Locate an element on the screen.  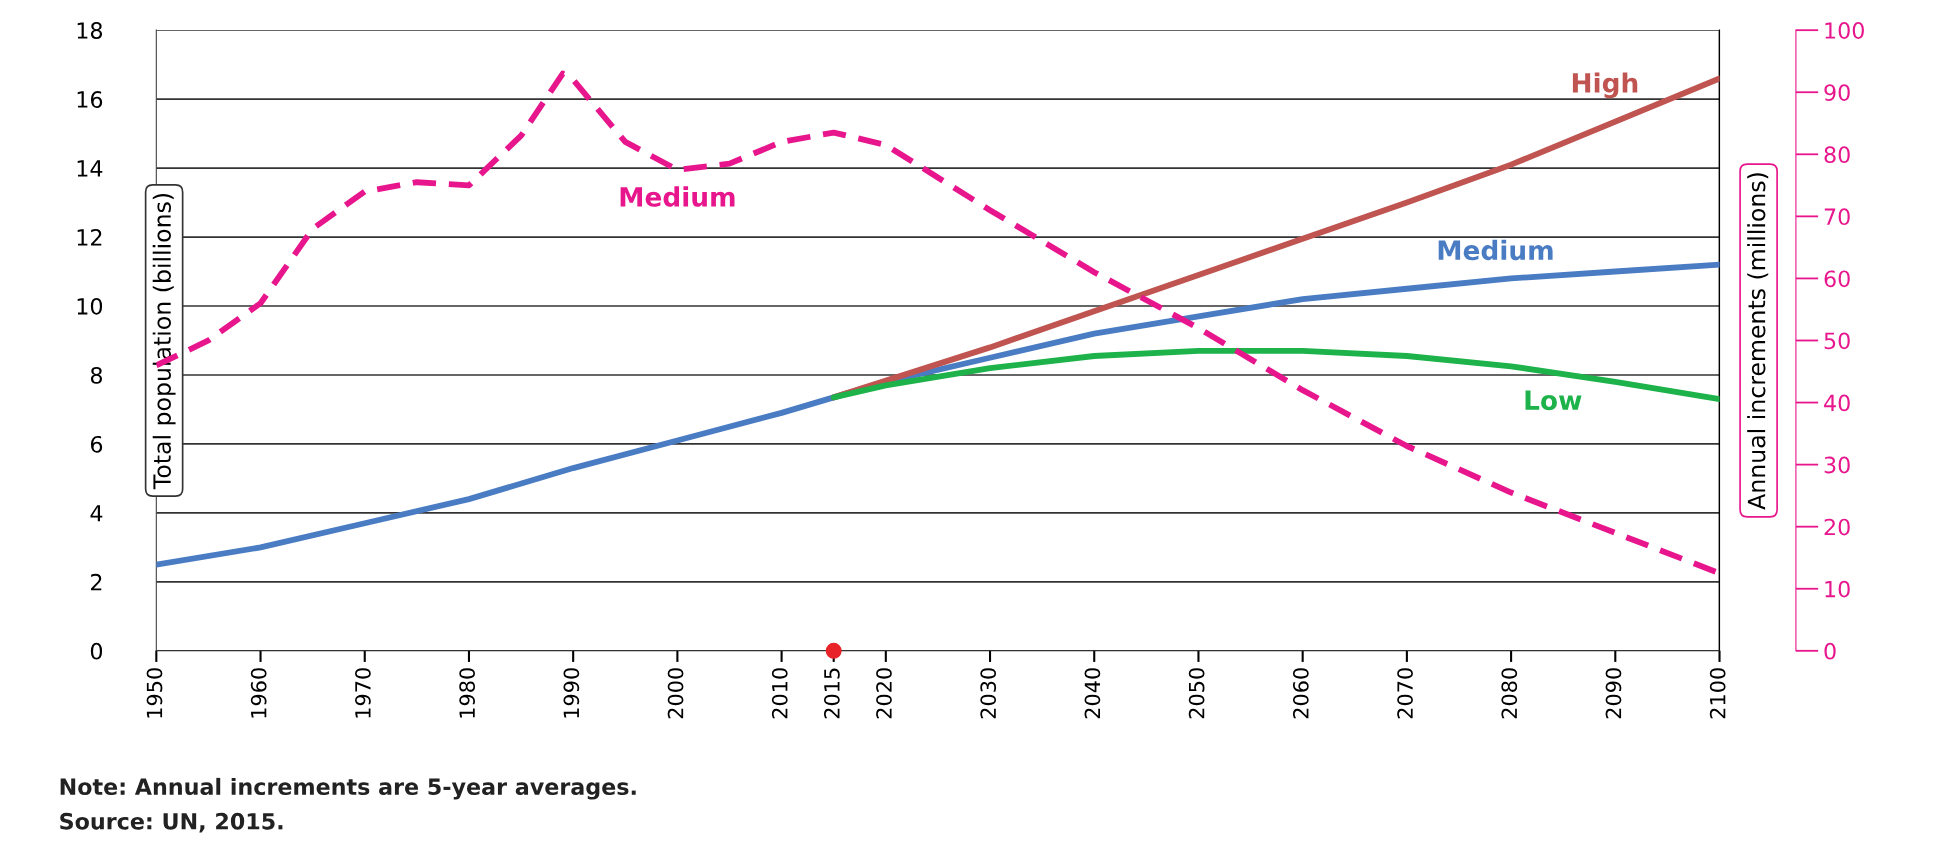
y2-tick-label: 50 is located at coordinates (1837, 341).